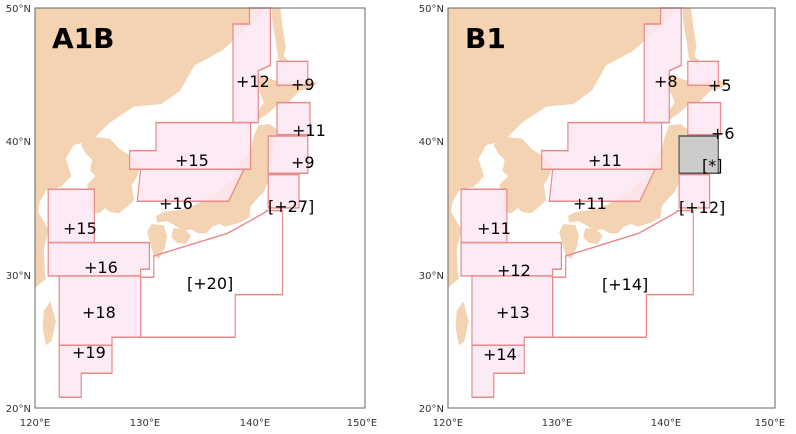 Image resolution: width=796 pixels, height=434 pixels. Describe the element at coordinates (291, 206) in the screenshot. I see `region-label-kanto: [+27]` at that location.